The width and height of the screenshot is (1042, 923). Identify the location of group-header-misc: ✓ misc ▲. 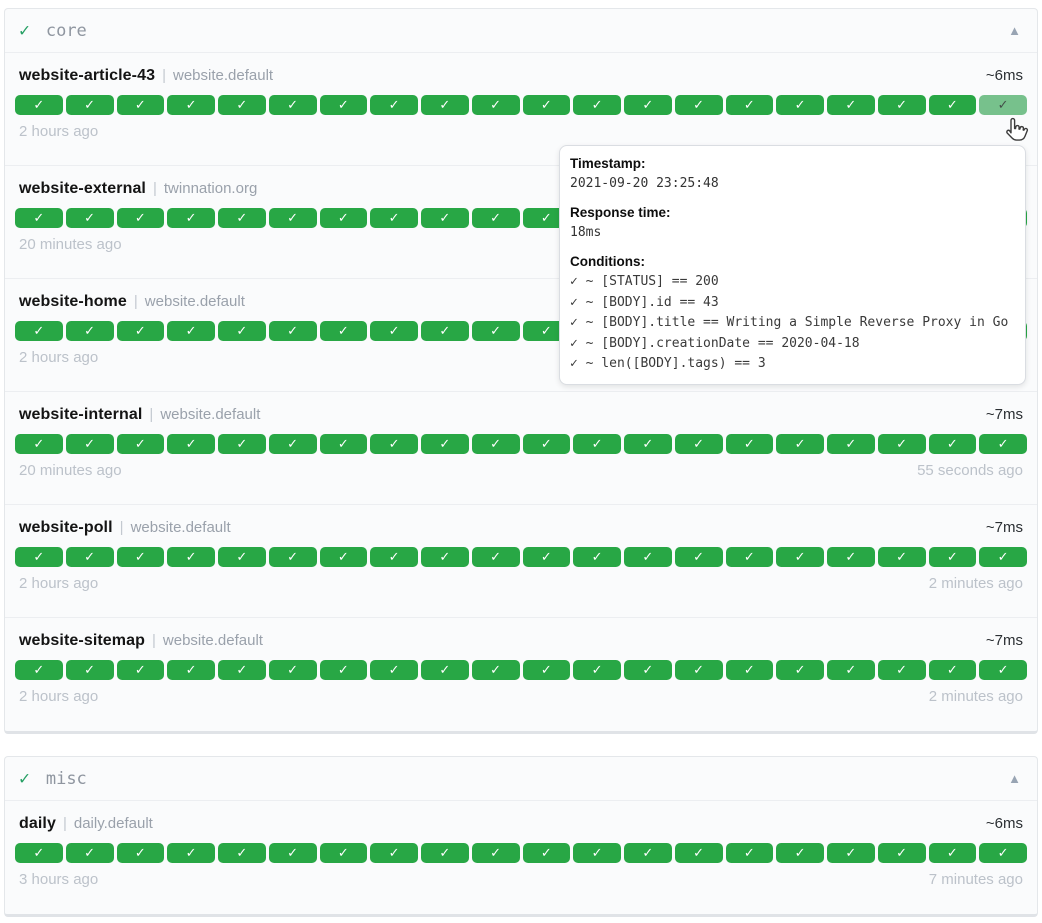
(521, 779).